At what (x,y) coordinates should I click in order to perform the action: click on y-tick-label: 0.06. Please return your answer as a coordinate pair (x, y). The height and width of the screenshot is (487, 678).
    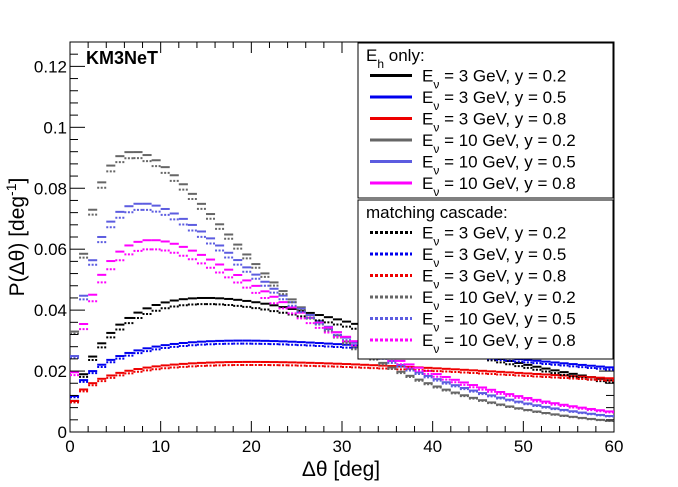
    Looking at the image, I should click on (50, 249).